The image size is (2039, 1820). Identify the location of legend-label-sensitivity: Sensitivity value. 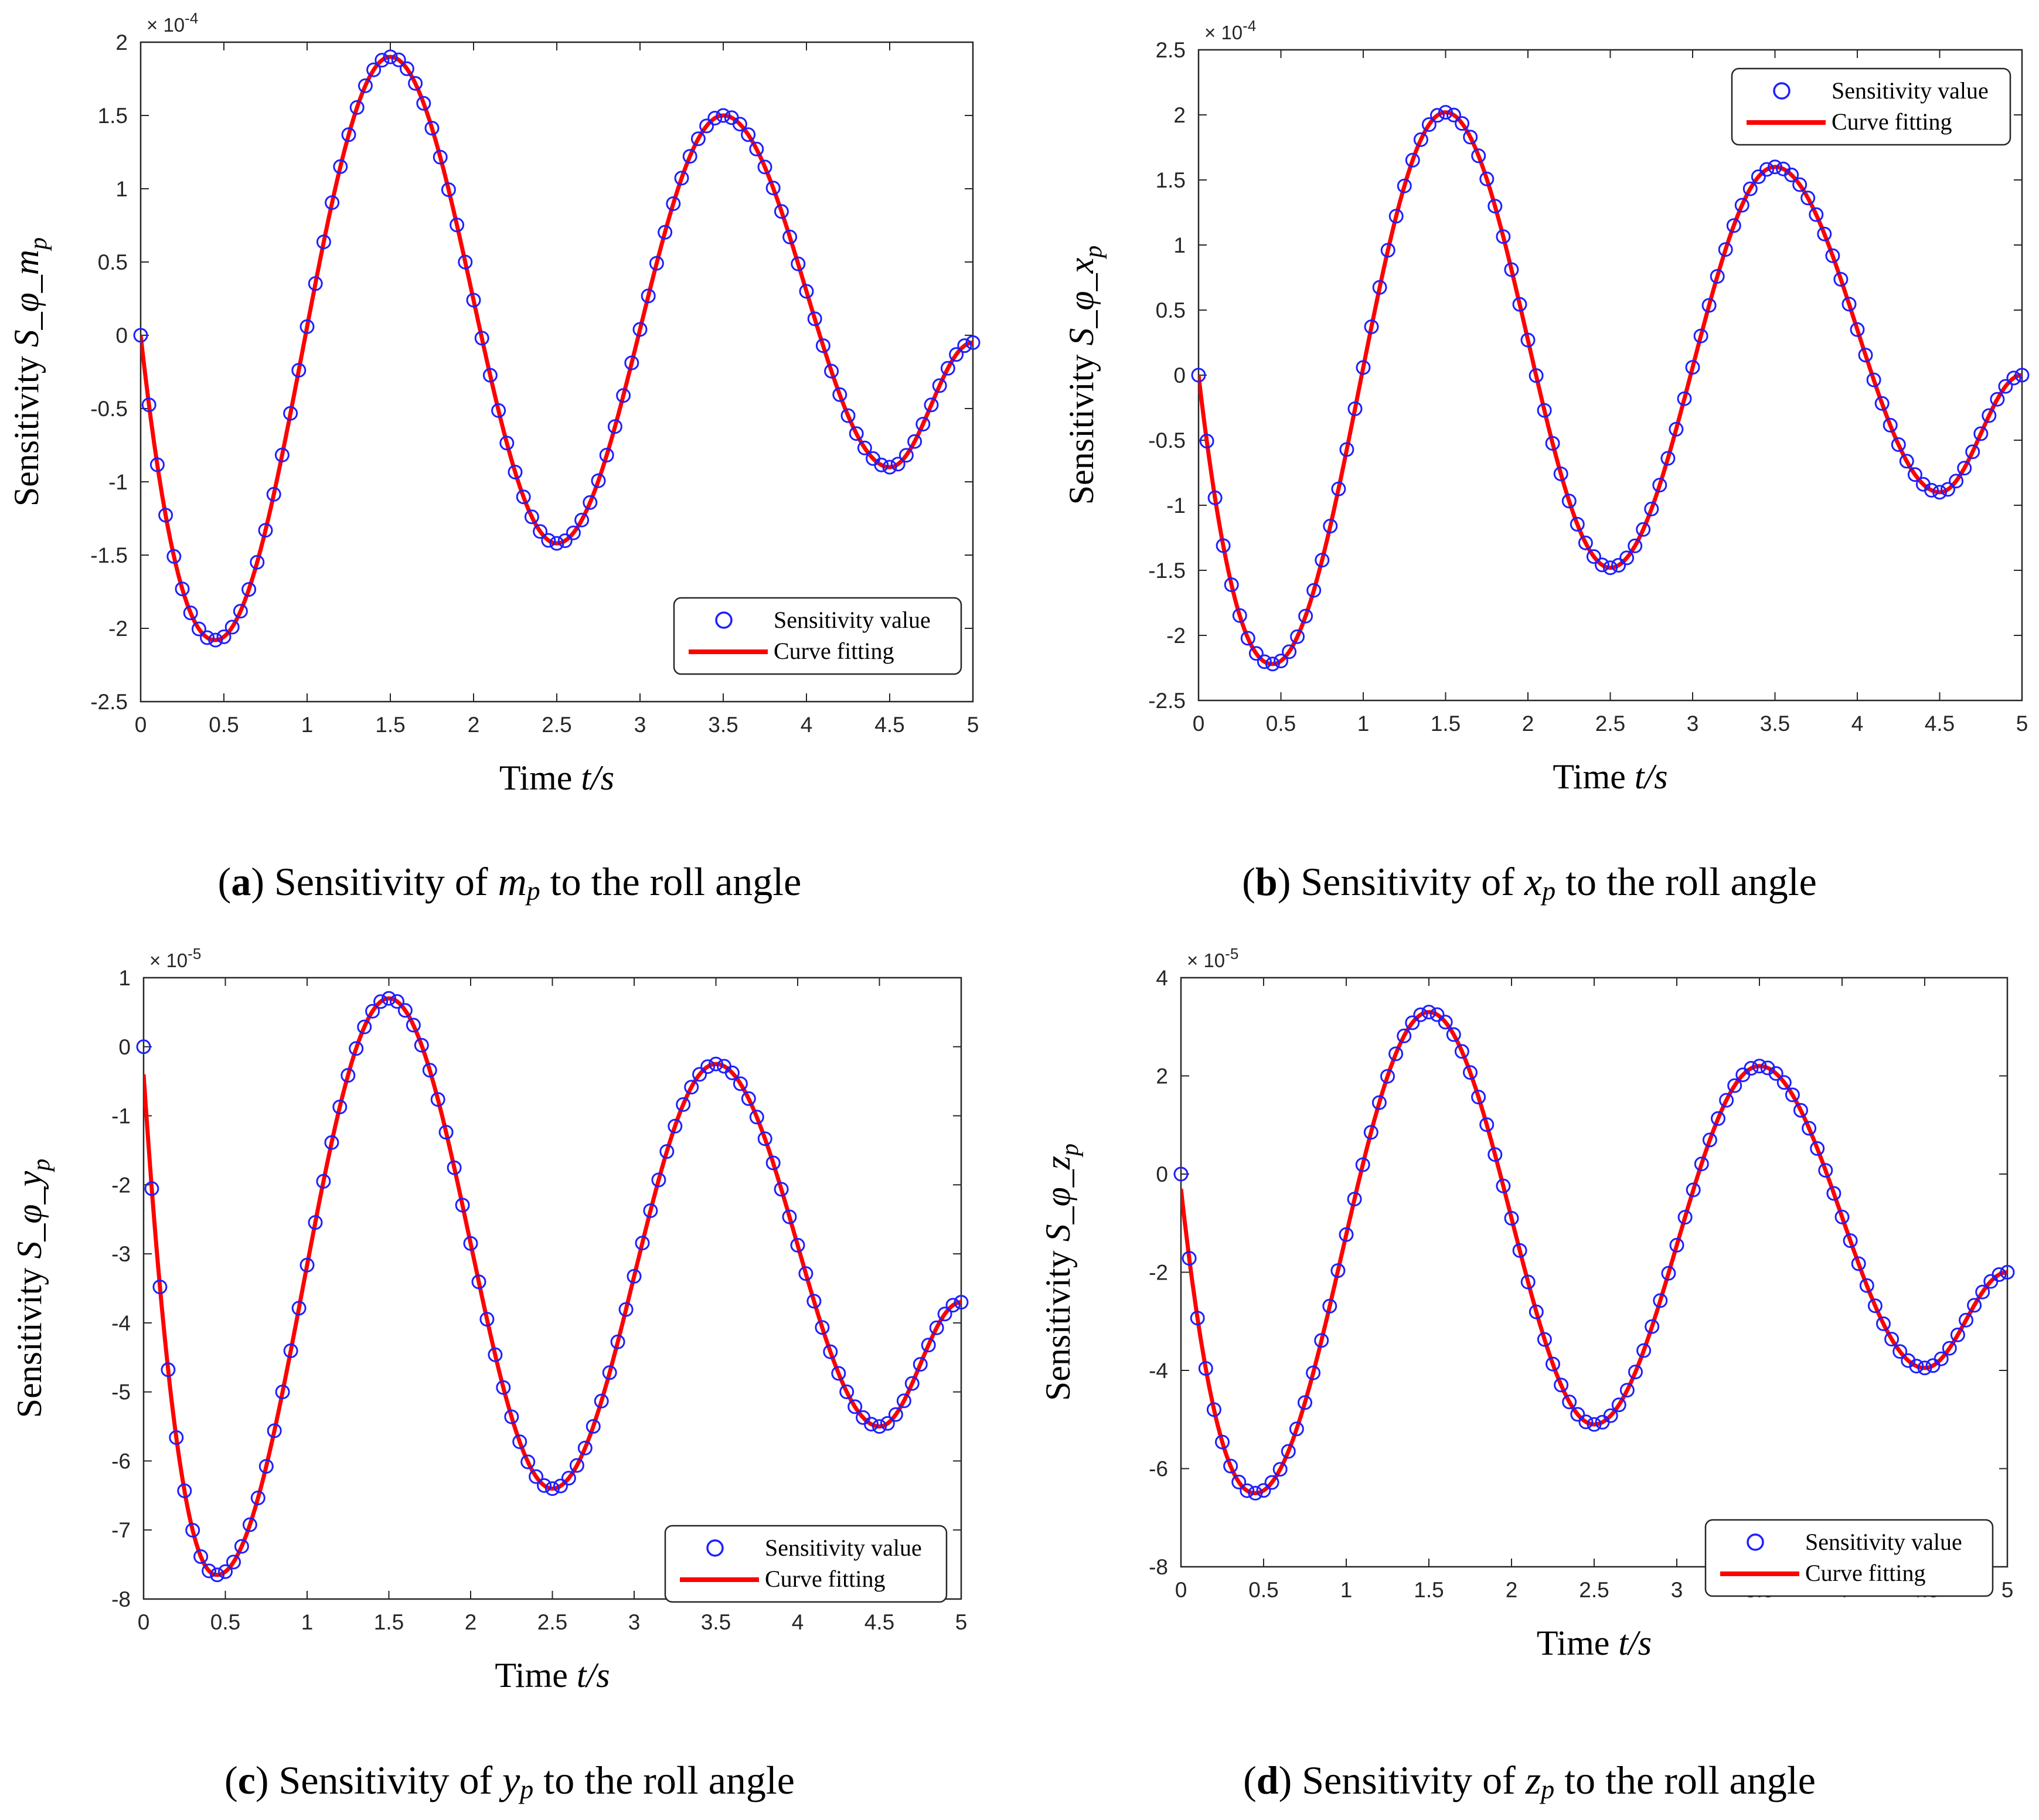
(852, 620).